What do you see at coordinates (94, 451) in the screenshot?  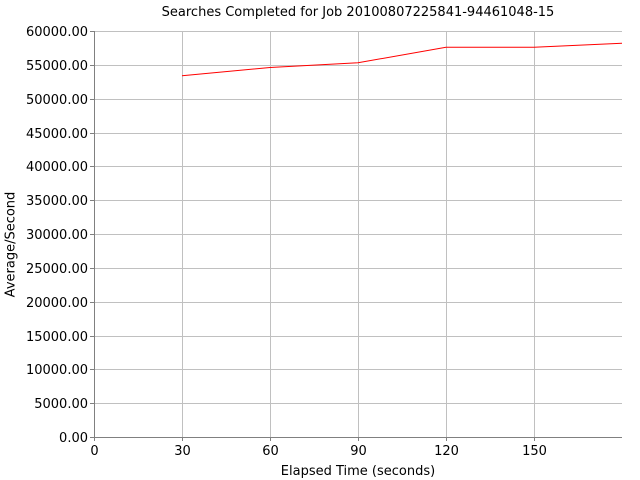 I see `x-tick-label: 0` at bounding box center [94, 451].